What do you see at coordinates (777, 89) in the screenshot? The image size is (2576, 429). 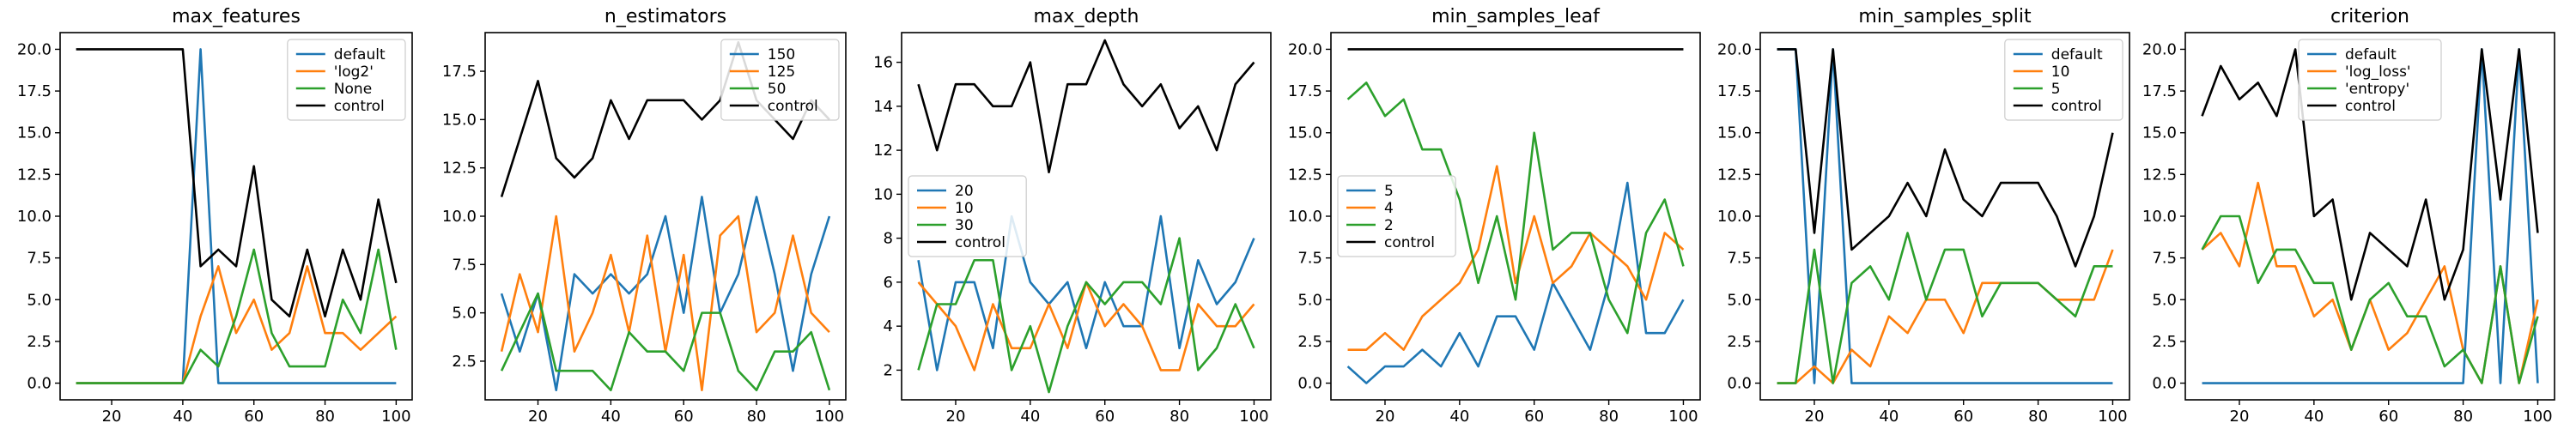 I see `legend-label: 50` at bounding box center [777, 89].